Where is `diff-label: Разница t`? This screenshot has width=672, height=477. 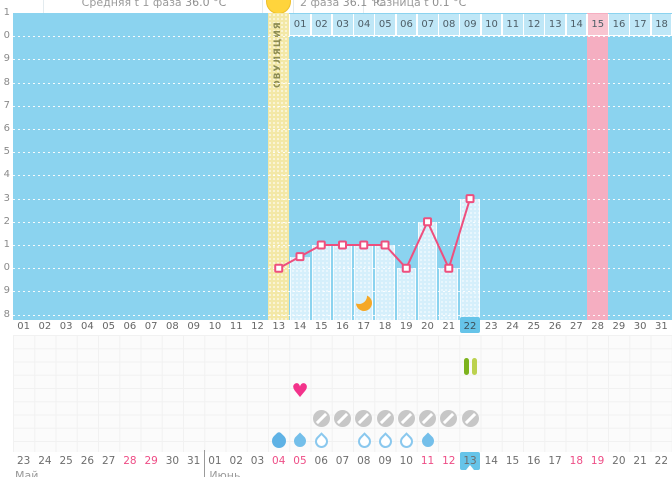
diff-label: Разница t is located at coordinates (401, 4).